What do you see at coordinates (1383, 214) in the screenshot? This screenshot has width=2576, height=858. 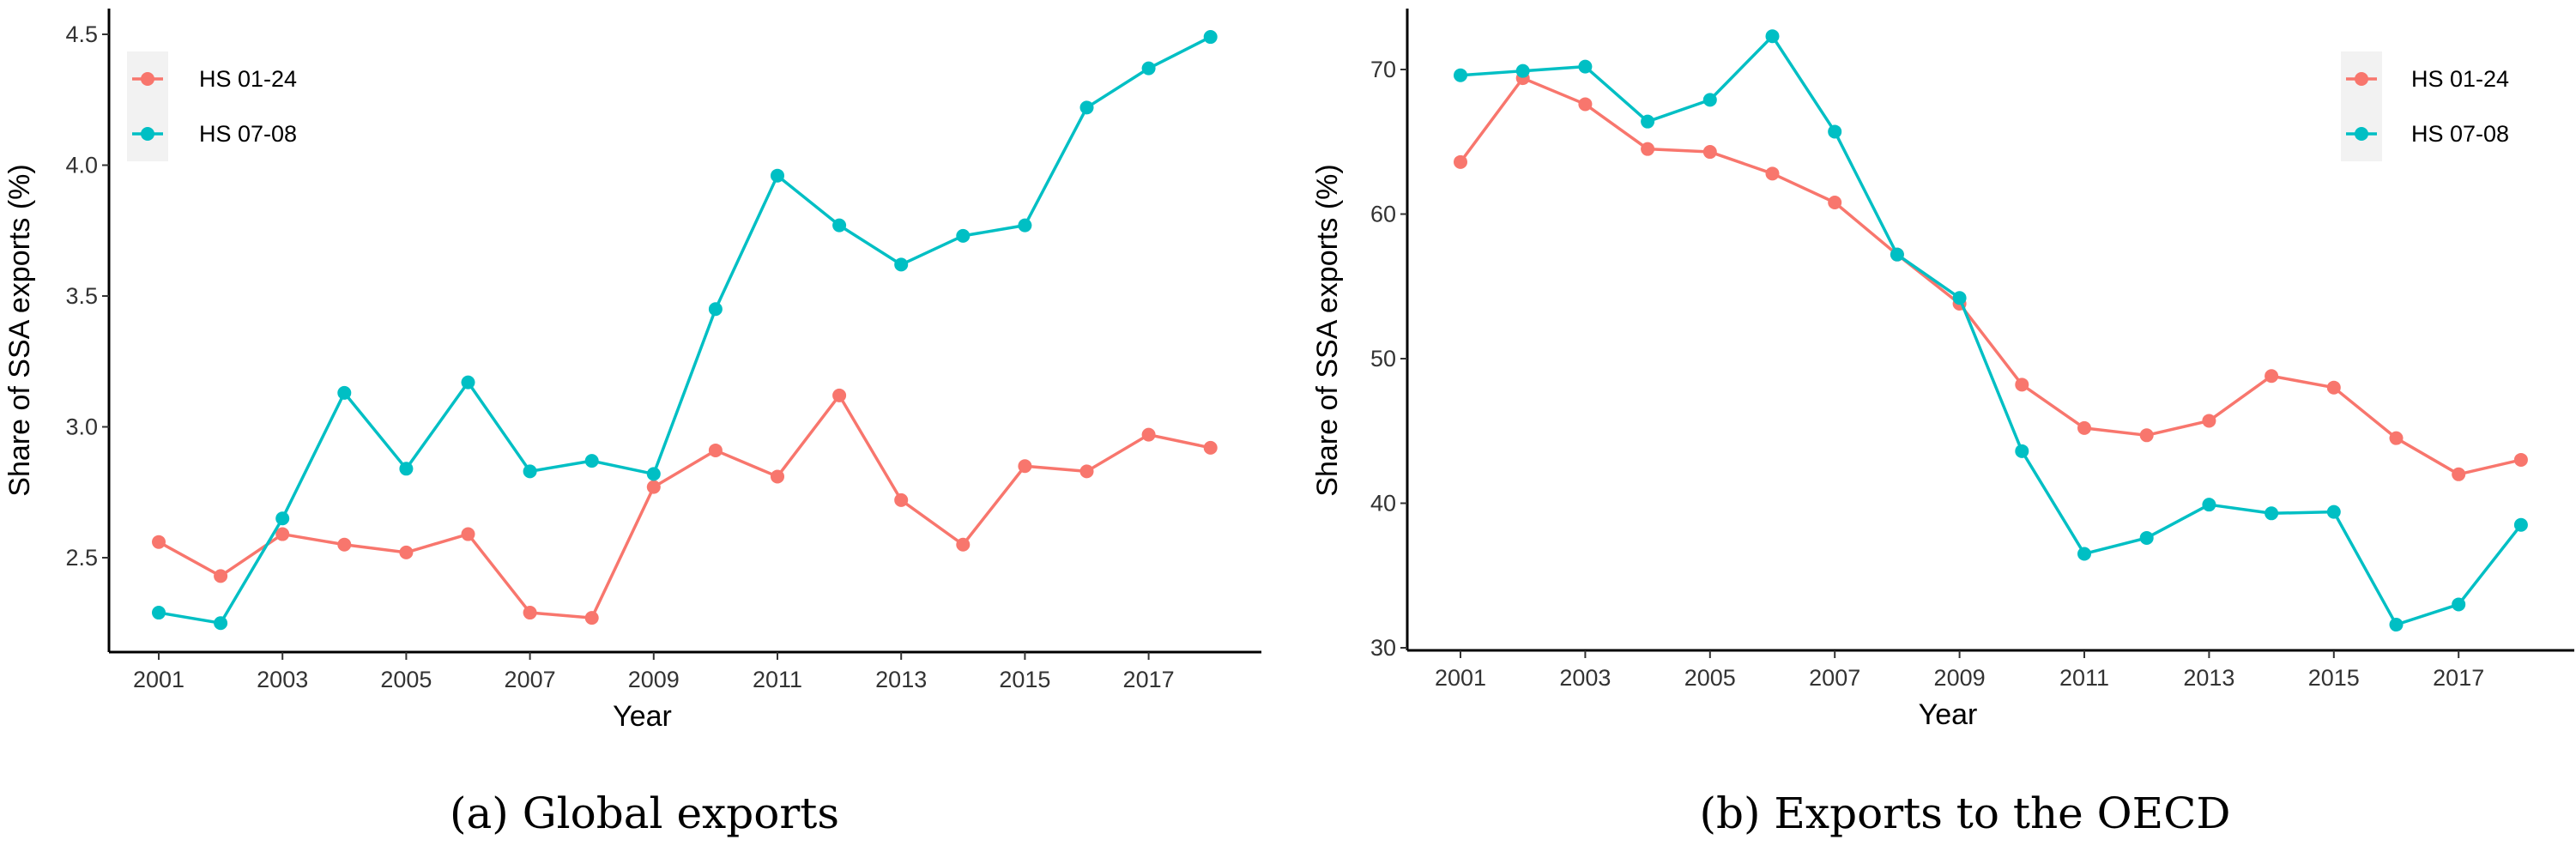 I see `y-tick-label: 60` at bounding box center [1383, 214].